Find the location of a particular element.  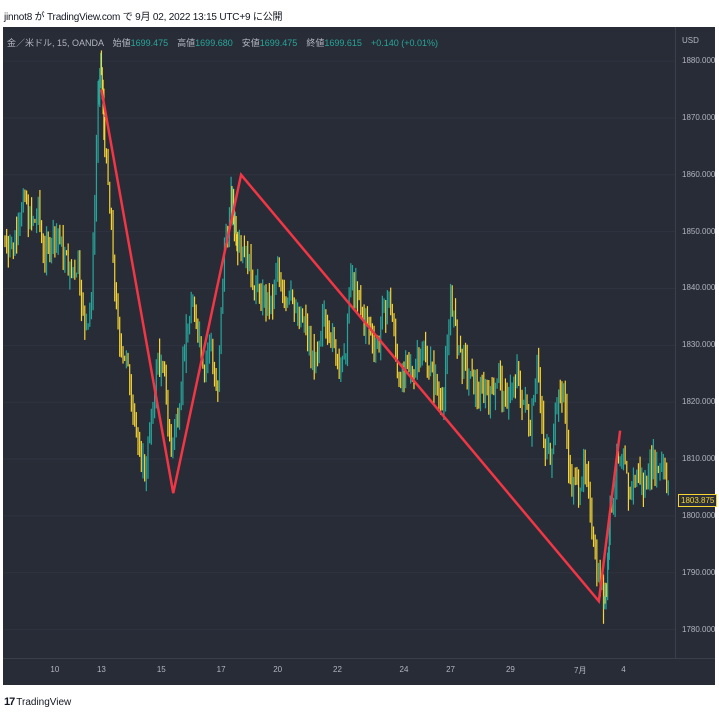

footer-branding: 17 TradingView is located at coordinates (37, 702).